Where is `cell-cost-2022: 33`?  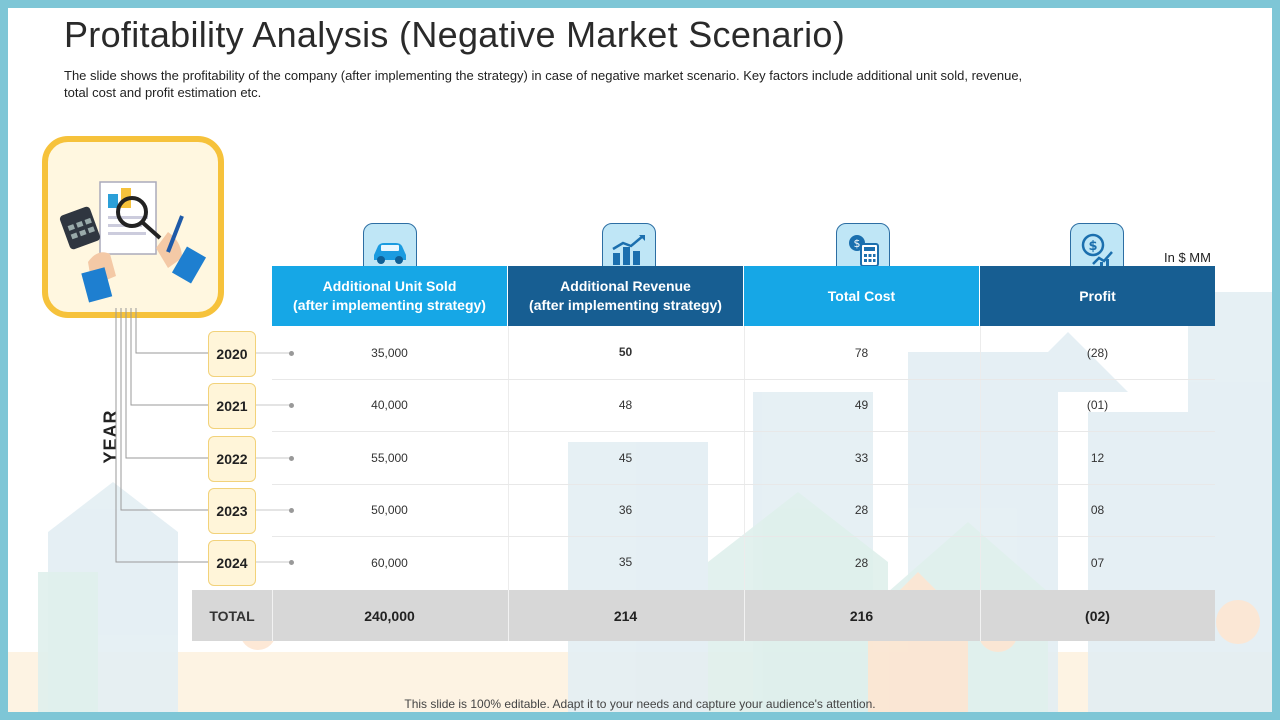
cell-cost-2022: 33 is located at coordinates (861, 458).